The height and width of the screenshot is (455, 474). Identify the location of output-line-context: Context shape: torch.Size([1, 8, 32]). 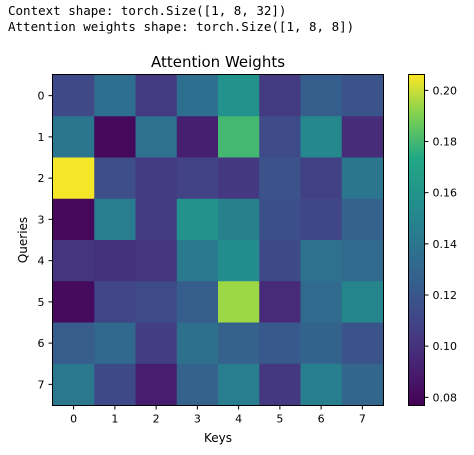
(147, 10).